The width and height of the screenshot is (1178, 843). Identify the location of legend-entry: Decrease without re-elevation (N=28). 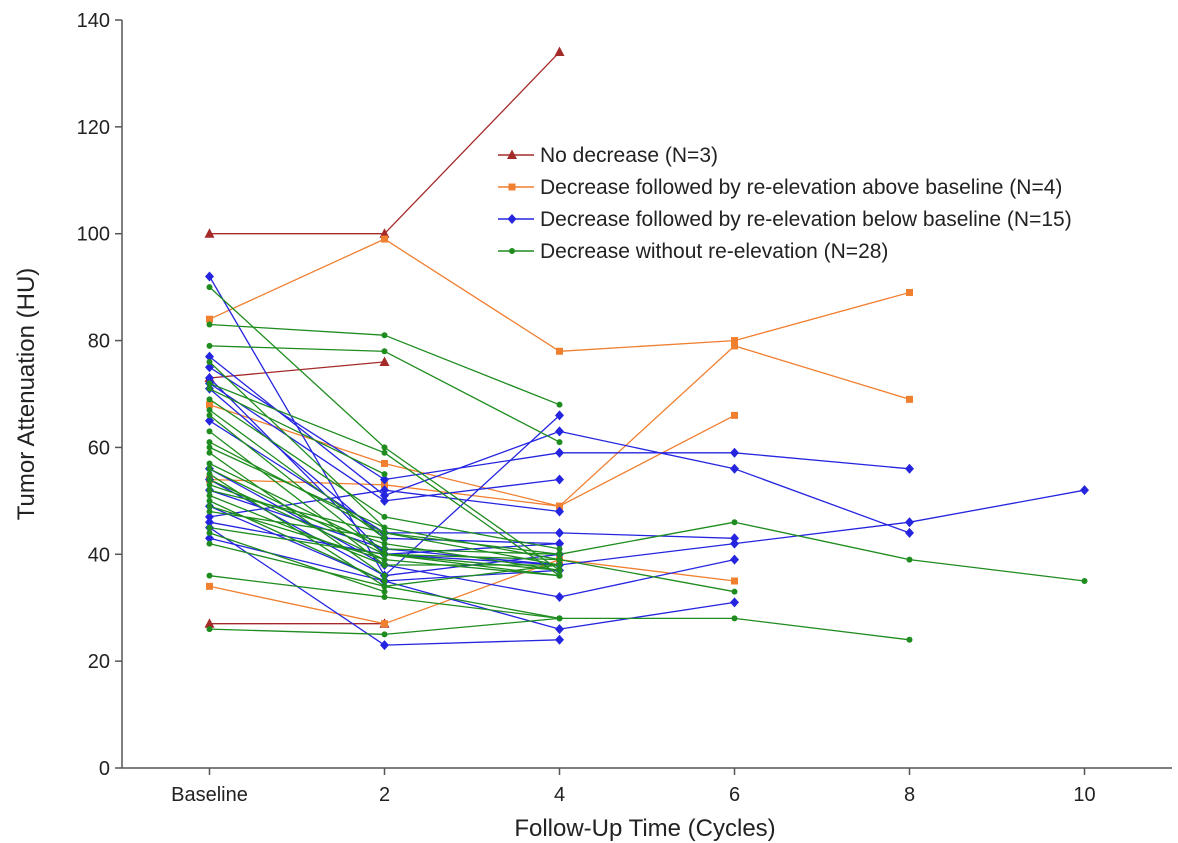
(693, 251).